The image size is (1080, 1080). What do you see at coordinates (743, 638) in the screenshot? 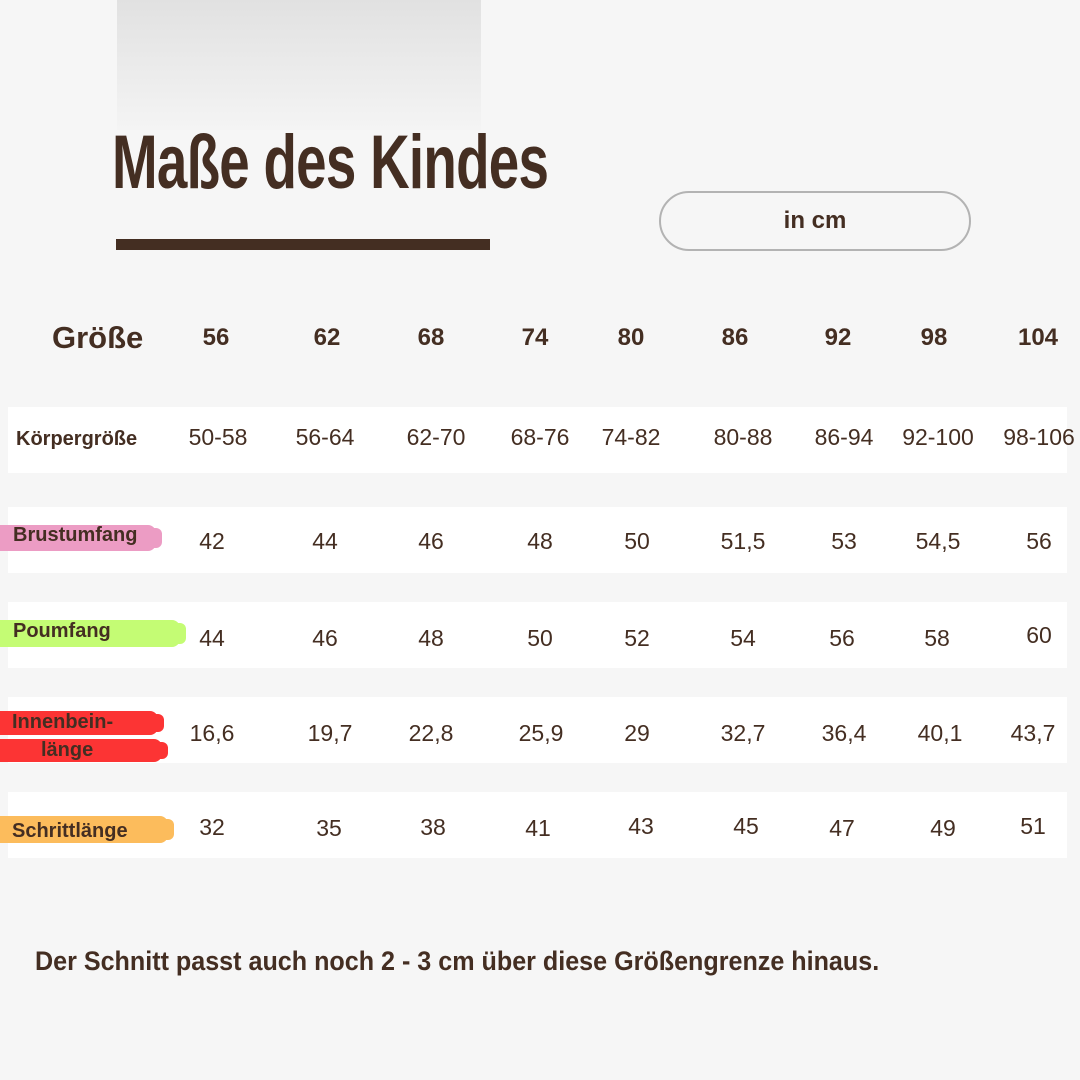
I see `table-cell: 54` at bounding box center [743, 638].